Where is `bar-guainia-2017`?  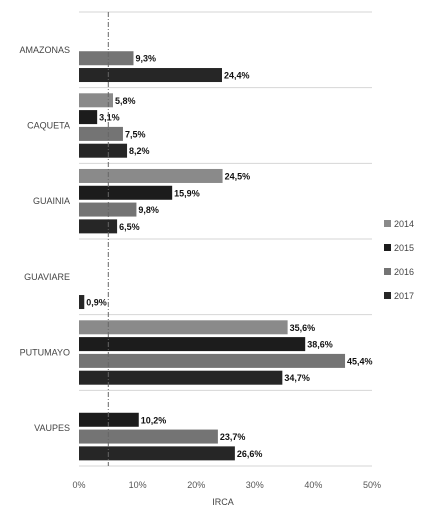 bar-guainia-2017 is located at coordinates (98, 226).